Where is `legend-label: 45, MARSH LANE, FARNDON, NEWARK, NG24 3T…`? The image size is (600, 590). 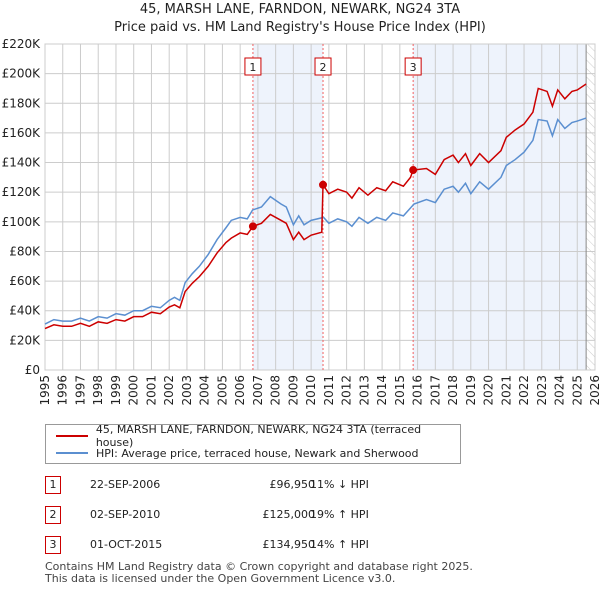 legend-label: 45, MARSH LANE, FARNDON, NEWARK, NG24 3T… is located at coordinates (258, 436).